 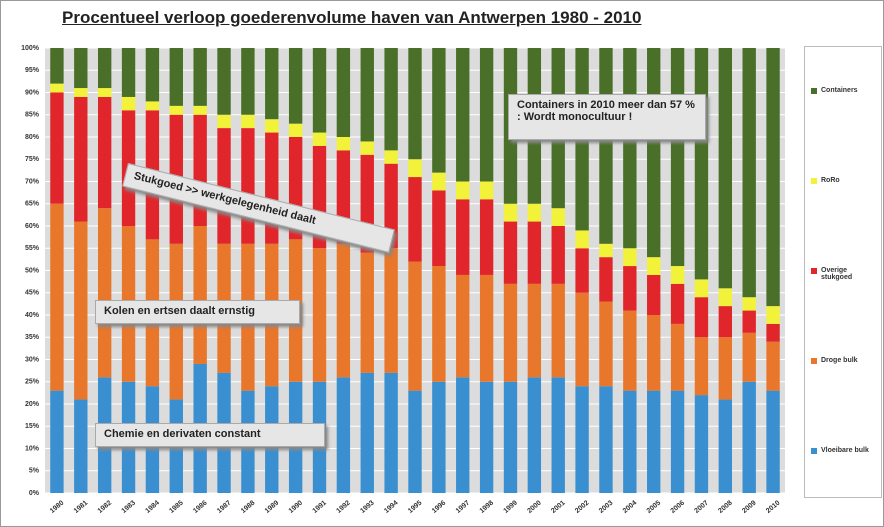 What do you see at coordinates (32, 204) in the screenshot?
I see `y-tick-label: 65%` at bounding box center [32, 204].